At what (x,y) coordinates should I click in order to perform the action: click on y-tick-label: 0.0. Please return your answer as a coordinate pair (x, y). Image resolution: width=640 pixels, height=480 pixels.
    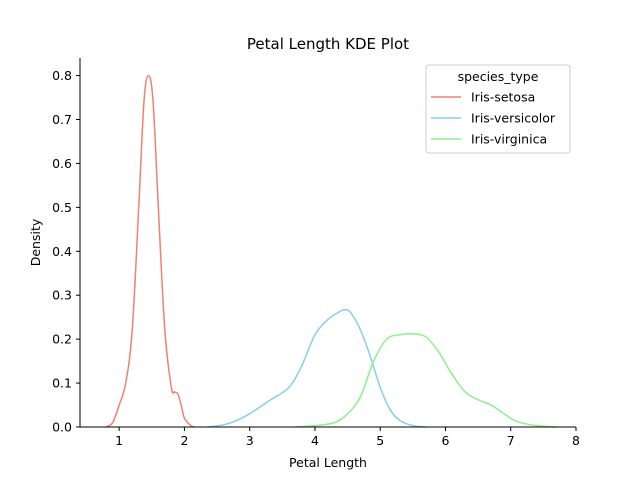
    Looking at the image, I should click on (62, 427).